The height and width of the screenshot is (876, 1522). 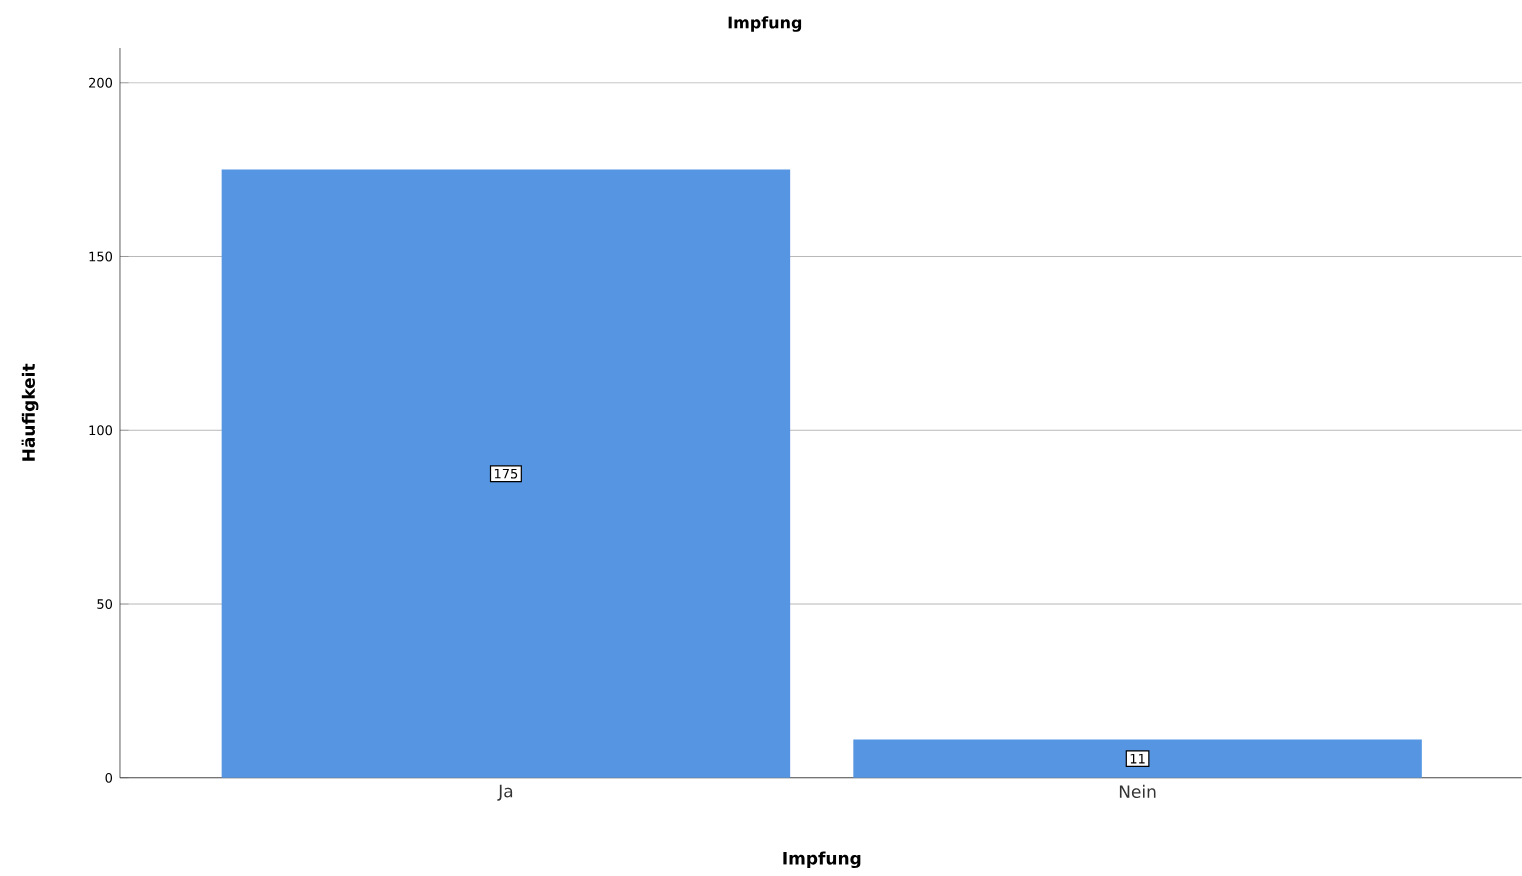 What do you see at coordinates (1137, 791) in the screenshot?
I see `x-tick-label: Nein` at bounding box center [1137, 791].